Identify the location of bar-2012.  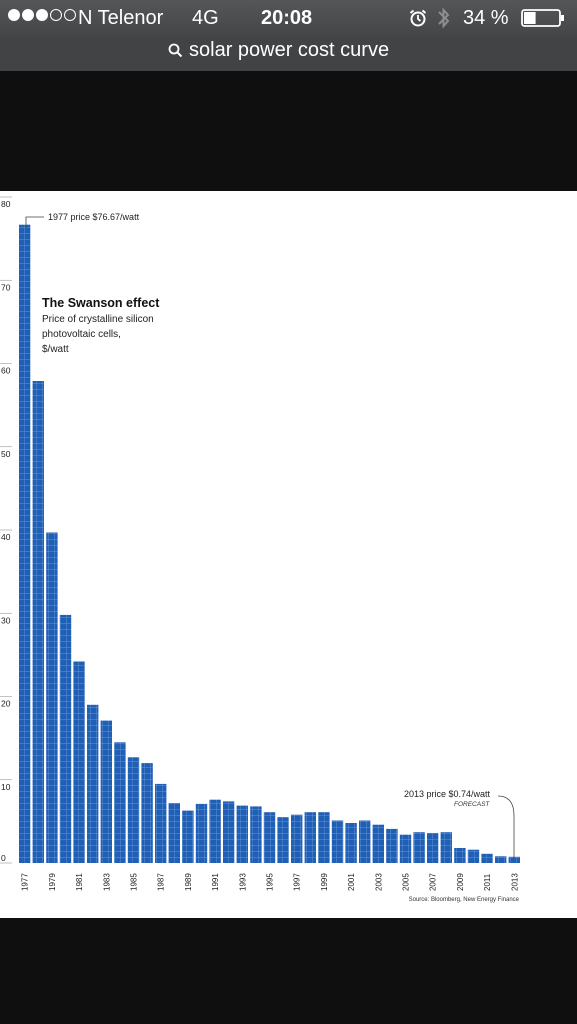
(501, 859).